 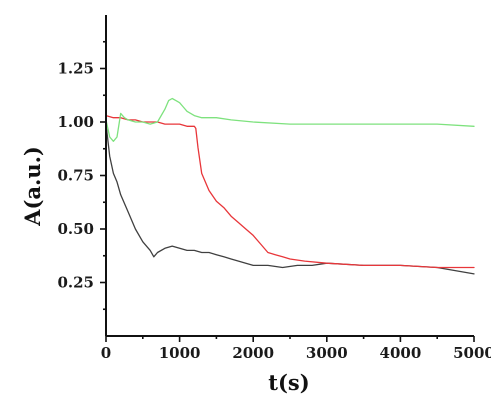 I want to click on y-tick-label: 0.25, so click(x=75, y=283).